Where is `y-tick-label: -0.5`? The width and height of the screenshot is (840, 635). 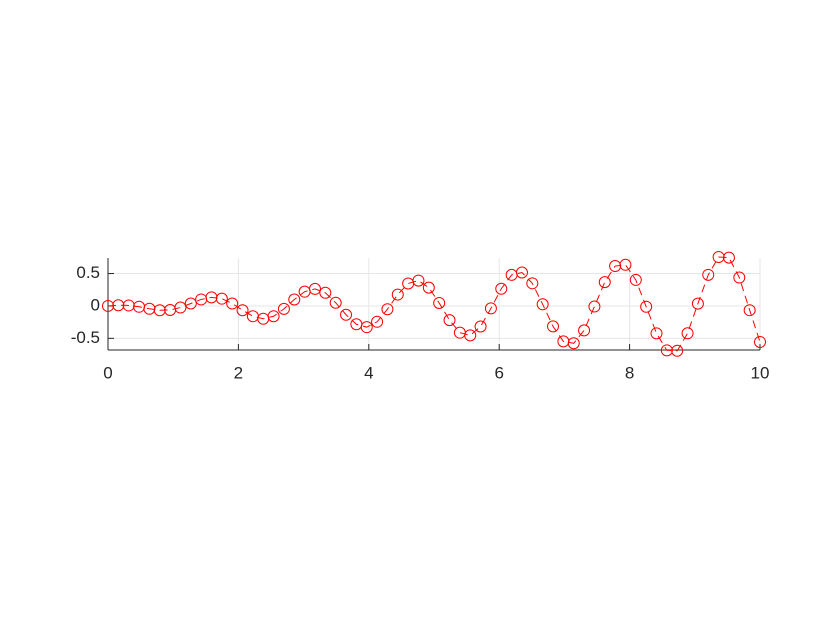
y-tick-label: -0.5 is located at coordinates (85, 337).